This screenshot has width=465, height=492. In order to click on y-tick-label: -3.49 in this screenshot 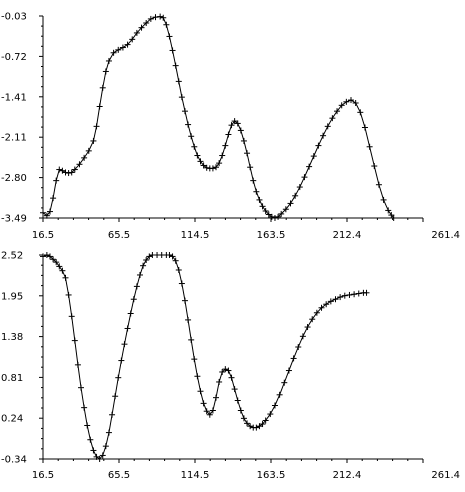, I will do `click(14, 219)`.